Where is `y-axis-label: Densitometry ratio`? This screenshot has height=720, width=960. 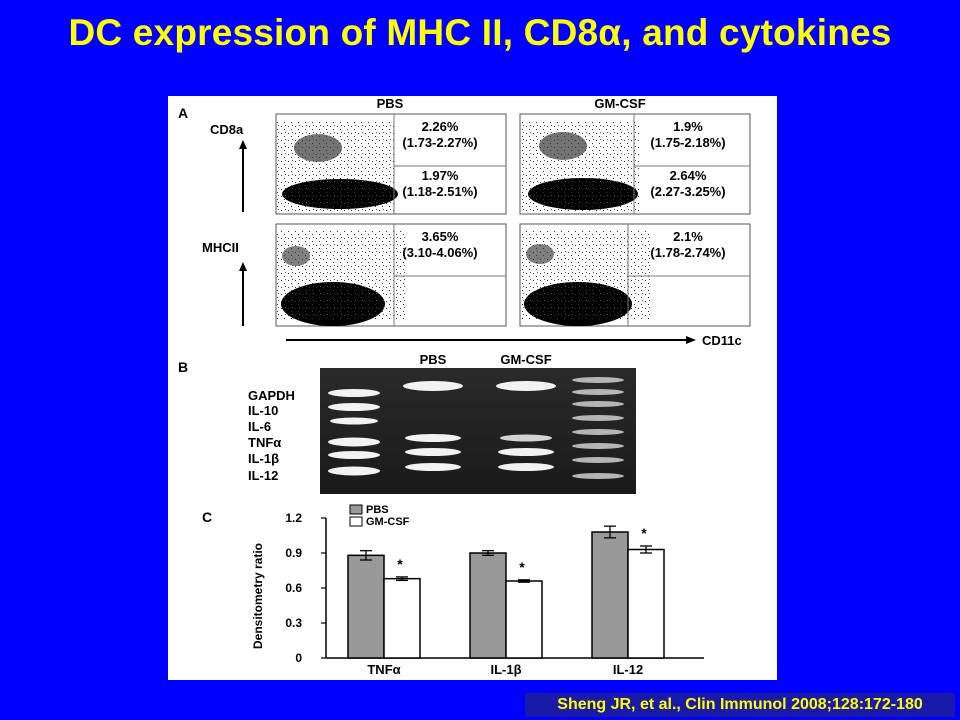
y-axis-label: Densitometry ratio is located at coordinates (258, 596).